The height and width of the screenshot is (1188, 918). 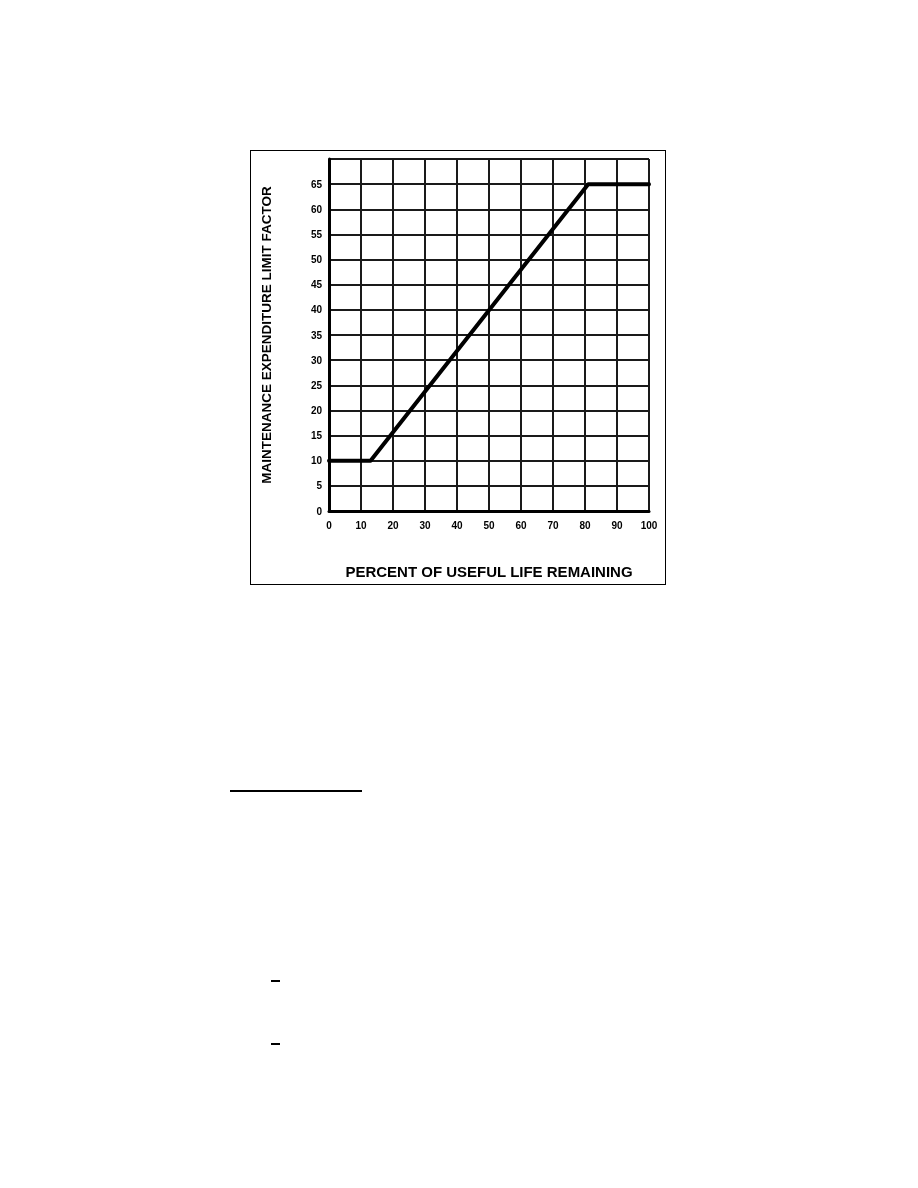 I want to click on x-tick-label: 100, so click(x=649, y=525).